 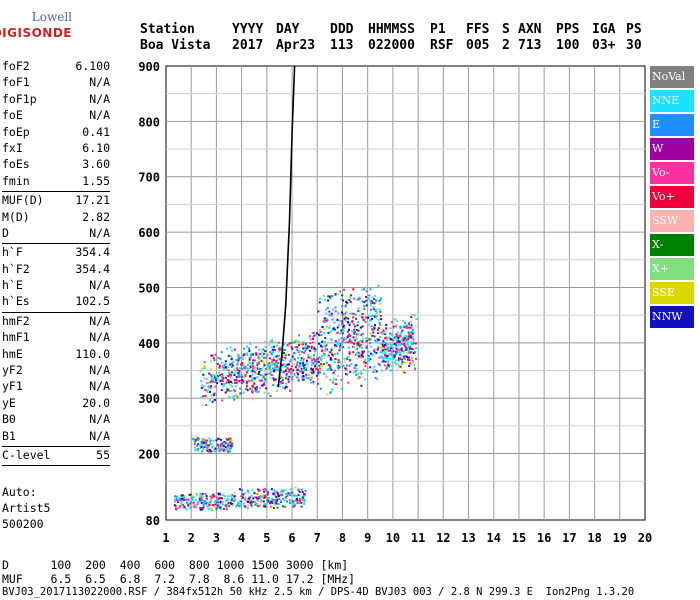 What do you see at coordinates (56, 386) in the screenshot?
I see `param-row: yF1 N/A` at bounding box center [56, 386].